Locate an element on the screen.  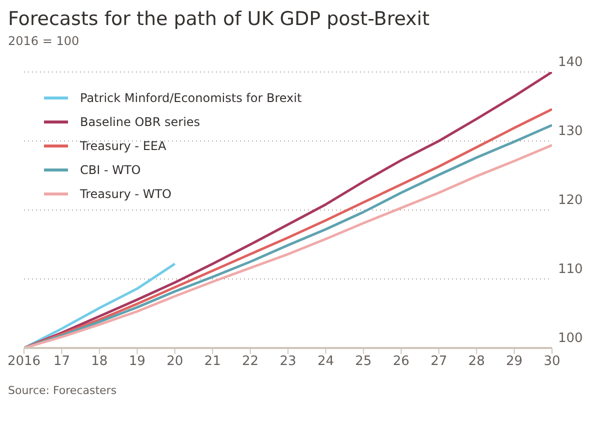
y-tick-label: 120 is located at coordinates (570, 200).